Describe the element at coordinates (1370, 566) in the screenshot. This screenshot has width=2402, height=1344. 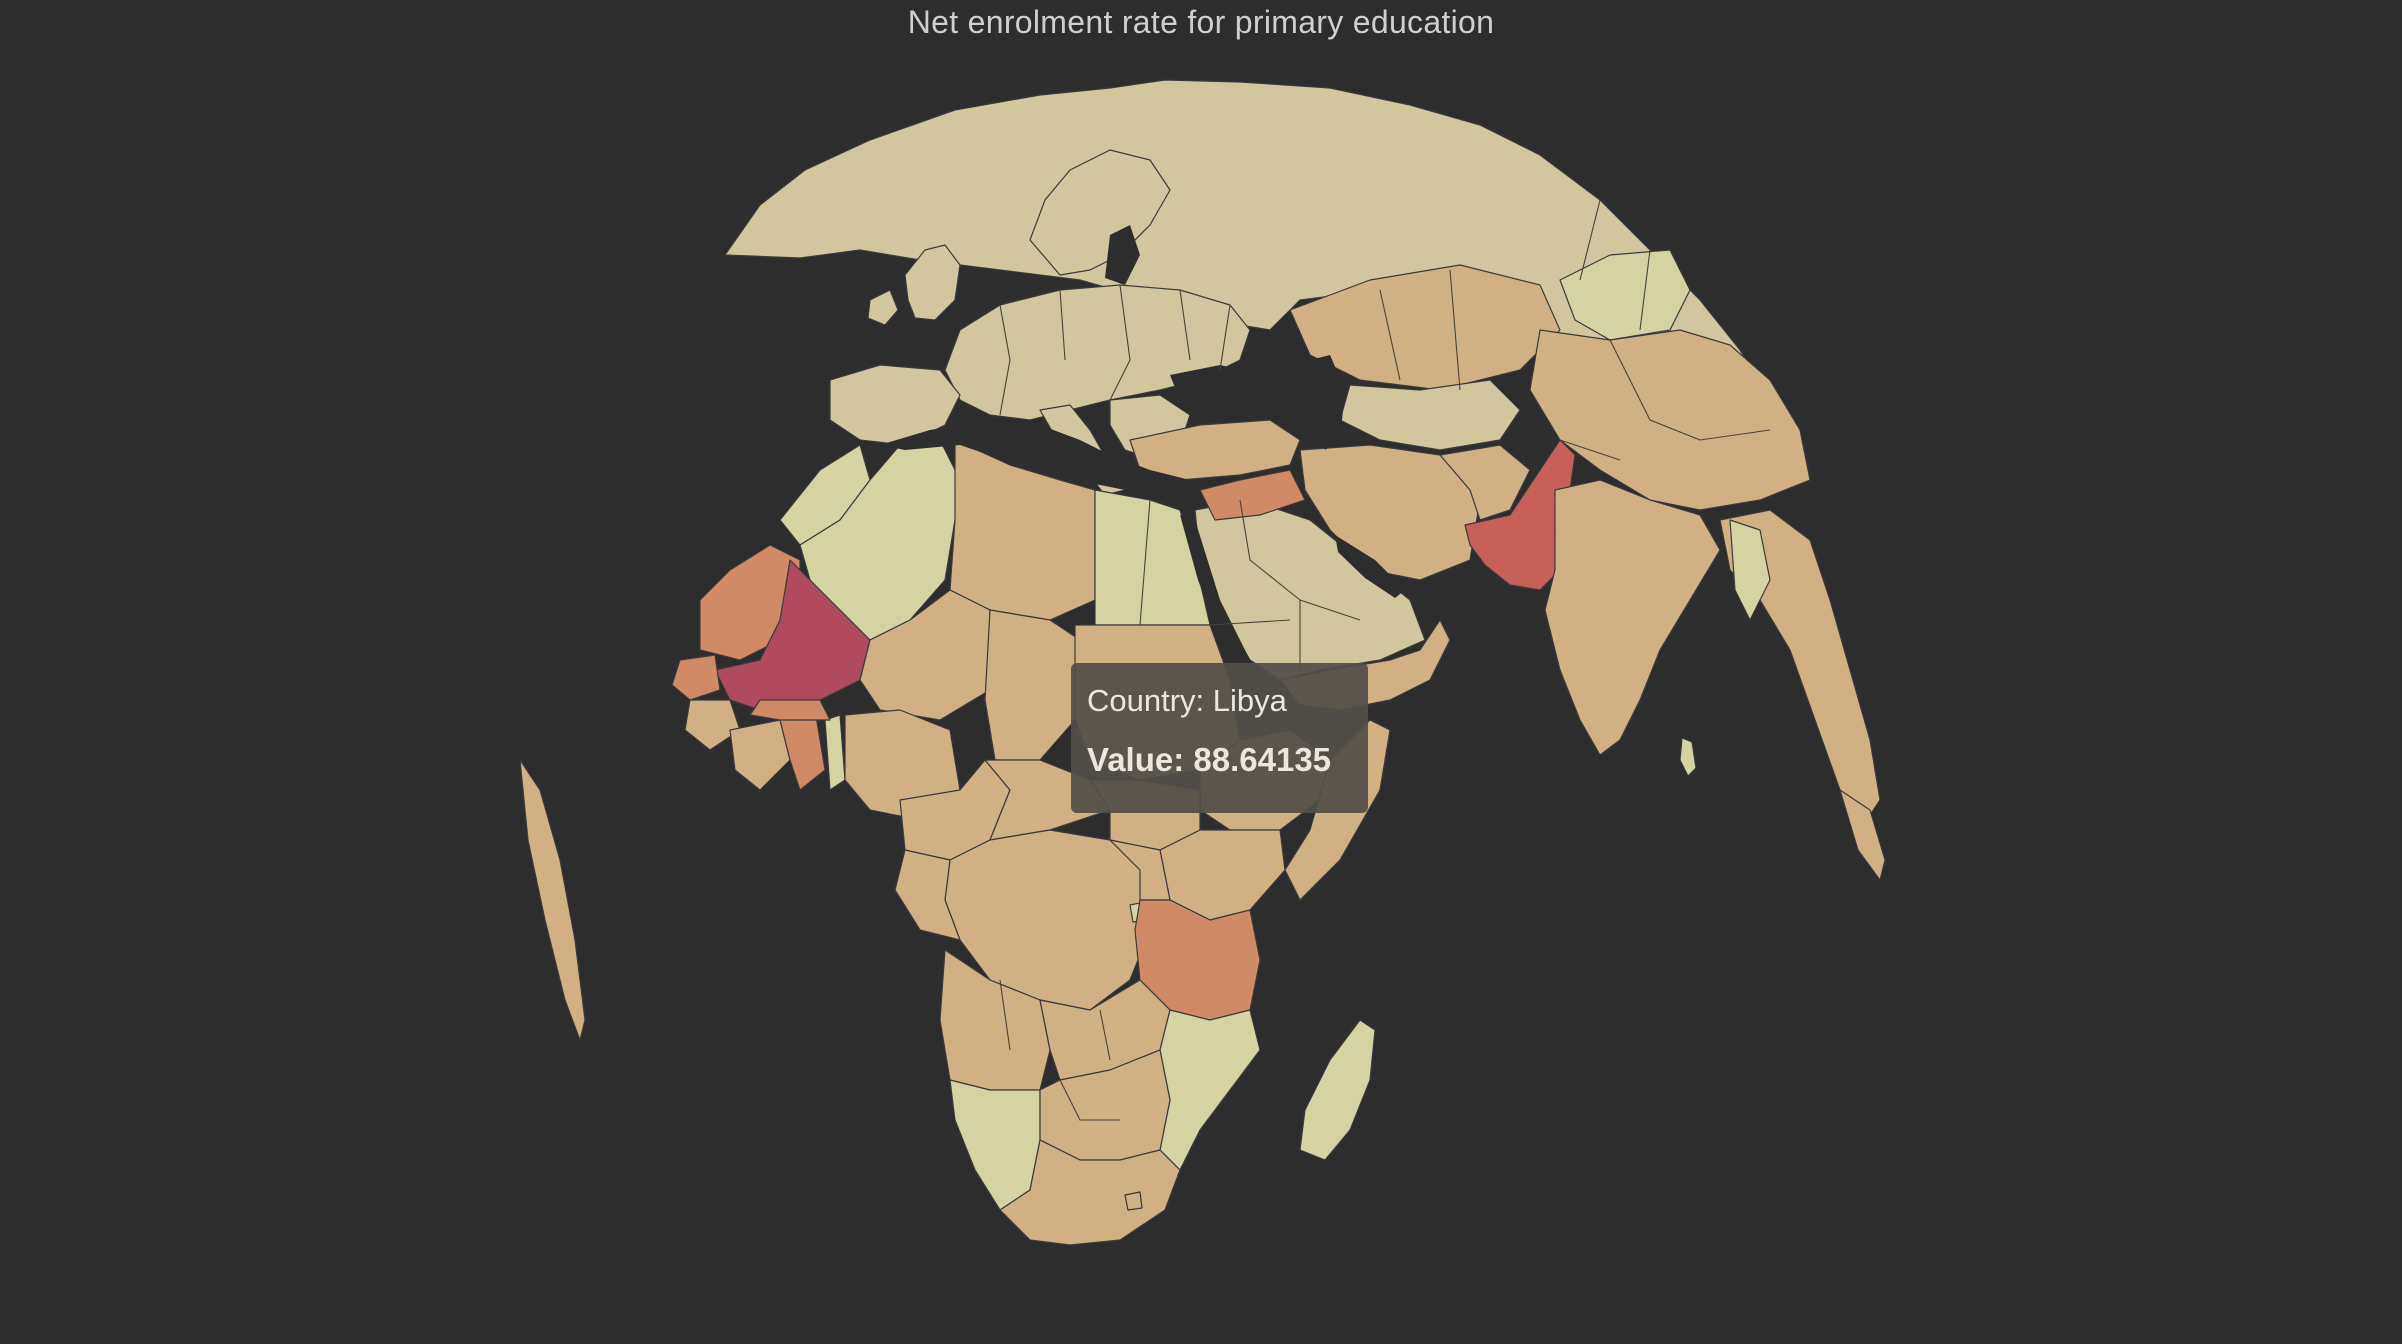
I see `persian-gulf` at that location.